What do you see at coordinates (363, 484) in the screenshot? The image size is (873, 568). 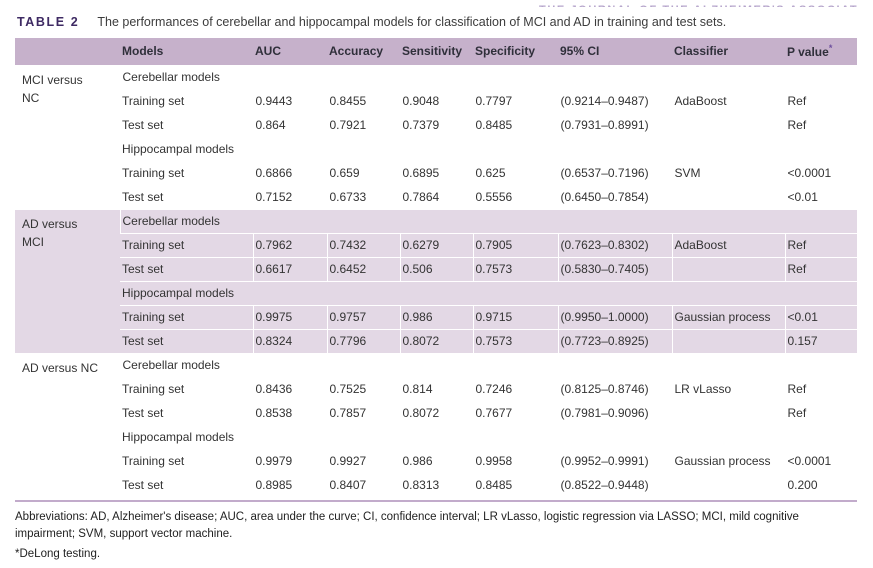 I see `value-cell: 0.8407` at bounding box center [363, 484].